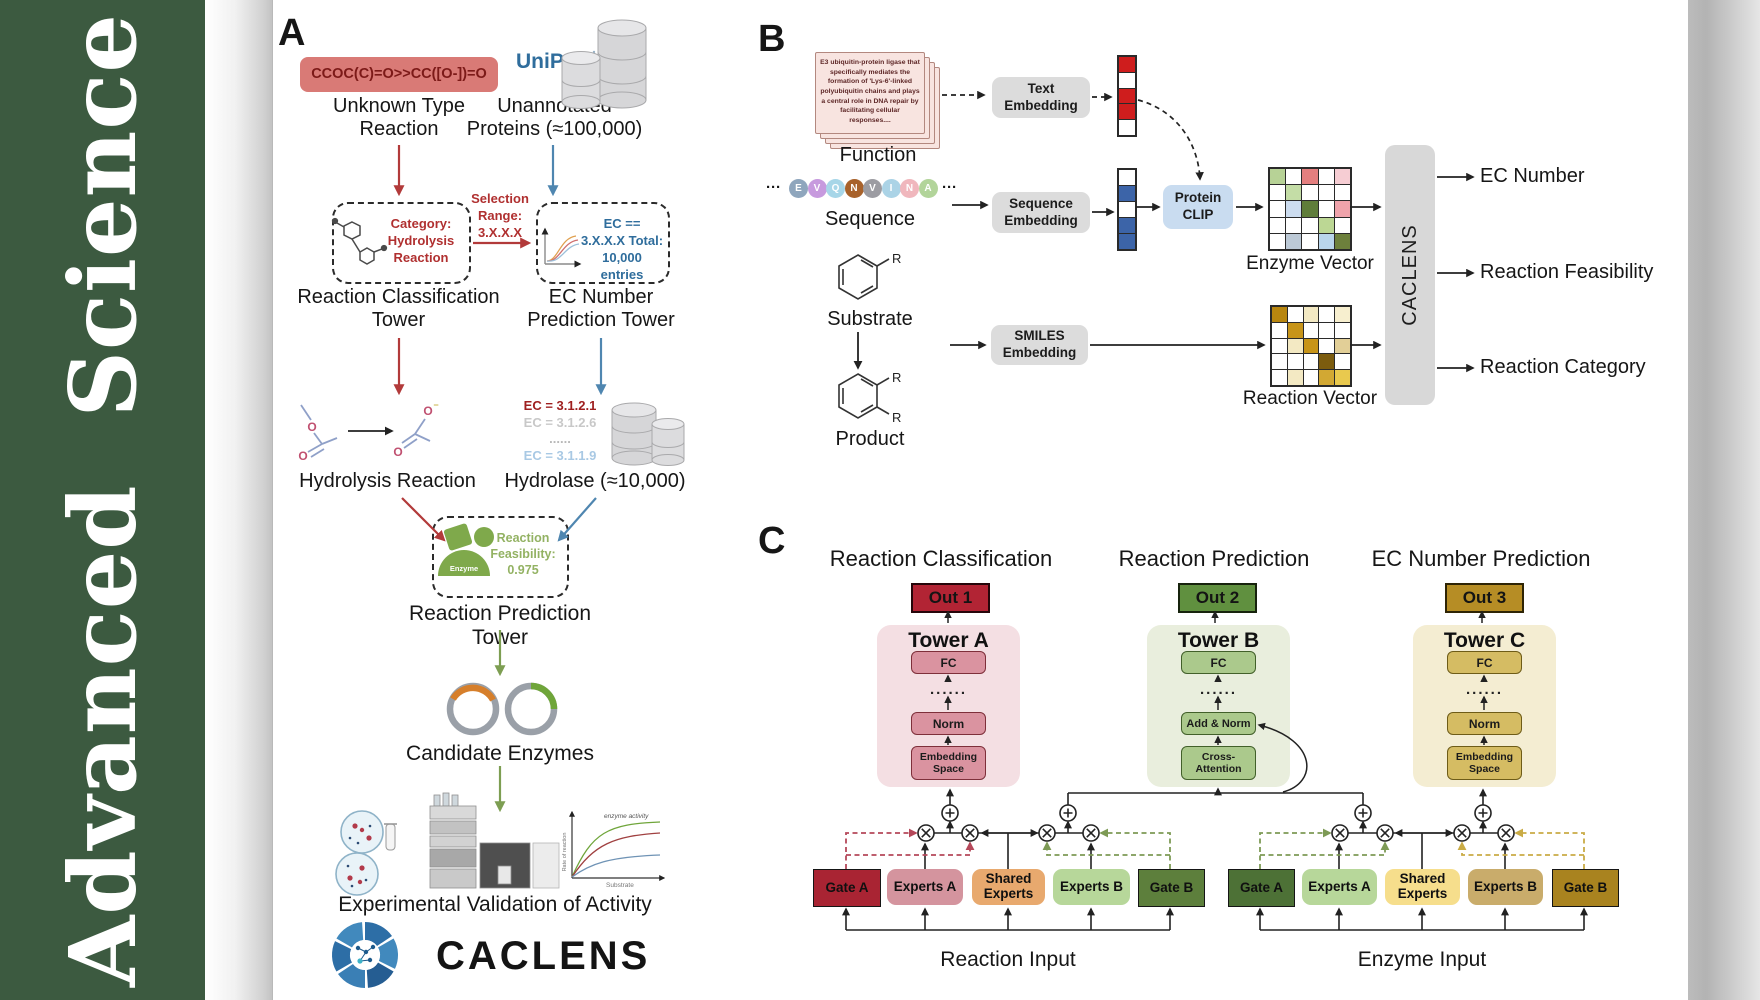 The image size is (1760, 1000). Describe the element at coordinates (494, 840) in the screenshot. I see `hplc-instrument-icon` at that location.